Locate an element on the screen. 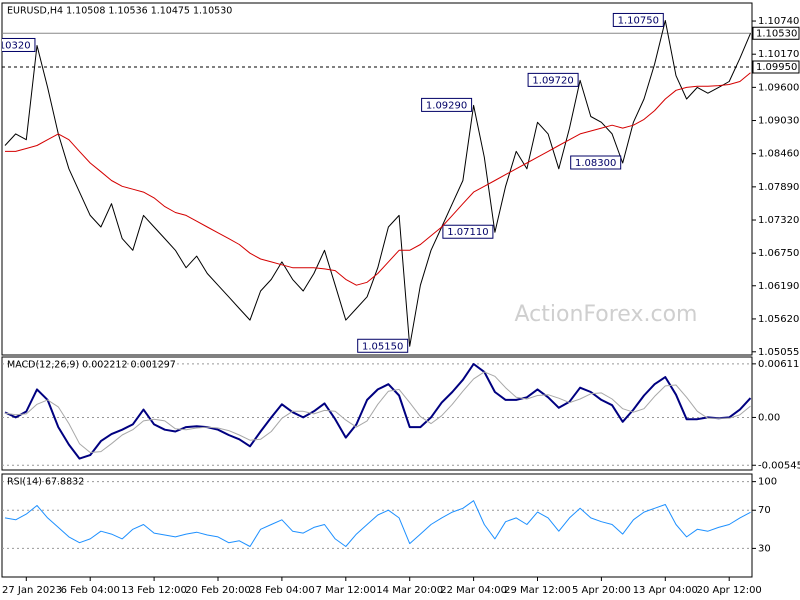  value-label: 1.09720 is located at coordinates (552, 80).